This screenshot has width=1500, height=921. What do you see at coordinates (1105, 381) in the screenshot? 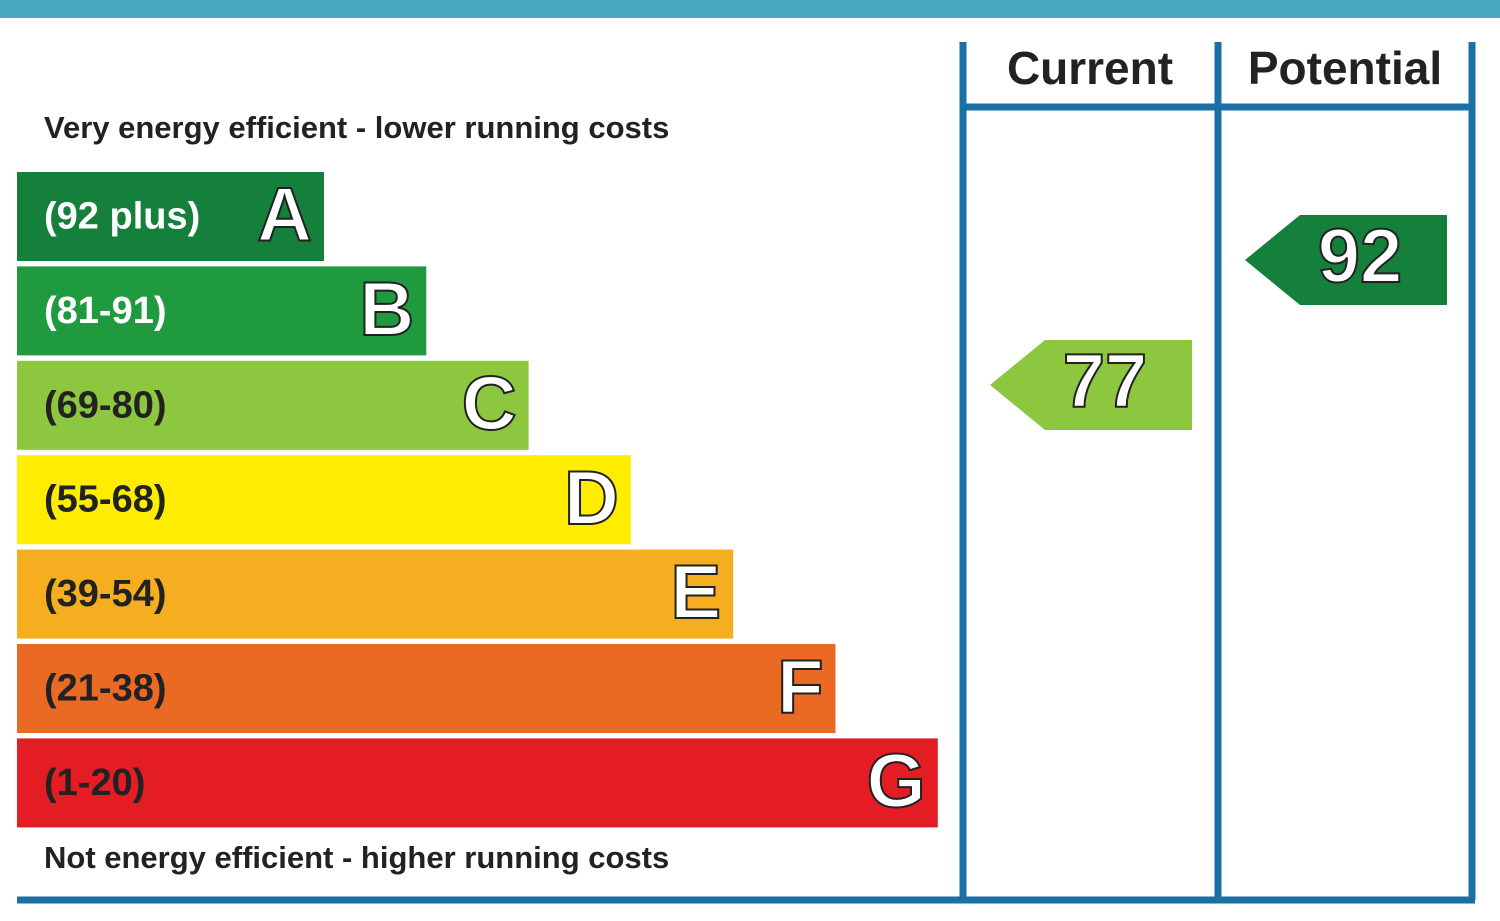
I see `rating-value: 77` at bounding box center [1105, 381].